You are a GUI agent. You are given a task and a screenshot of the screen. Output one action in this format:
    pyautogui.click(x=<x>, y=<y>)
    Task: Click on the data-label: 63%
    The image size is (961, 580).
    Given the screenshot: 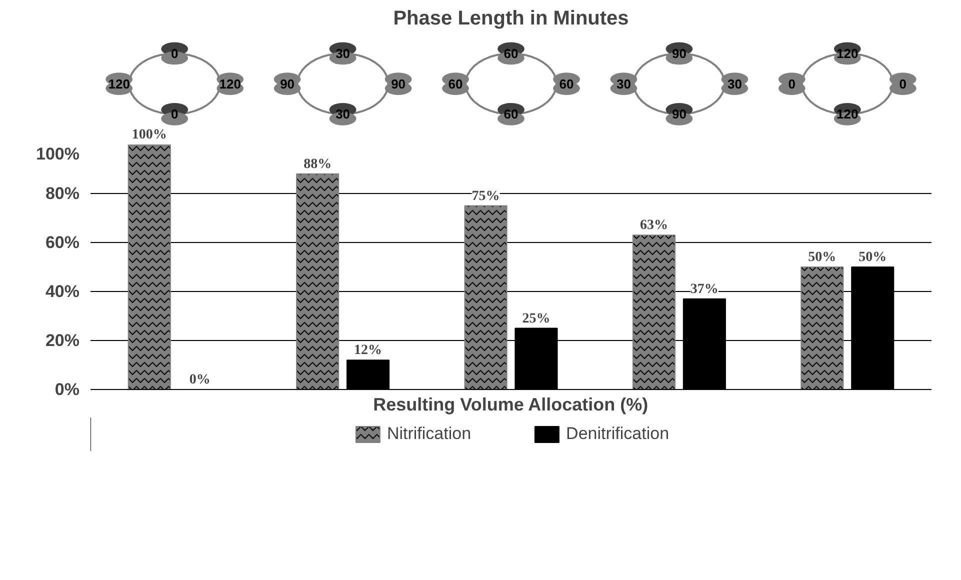 What is the action you would take?
    pyautogui.click(x=654, y=226)
    